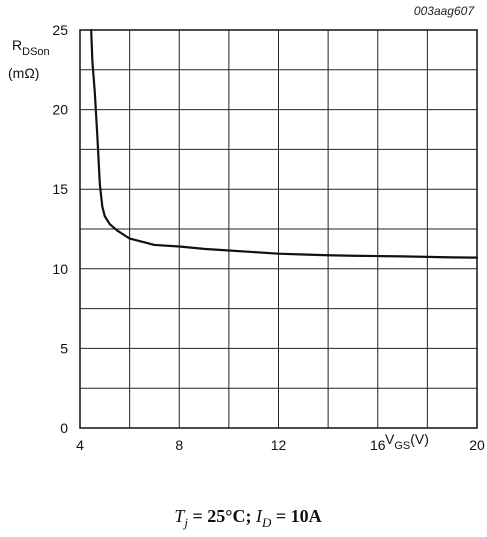 The image size is (487, 537). What do you see at coordinates (402, 446) in the screenshot?
I see `x-axis-label-sub: GS` at bounding box center [402, 446].